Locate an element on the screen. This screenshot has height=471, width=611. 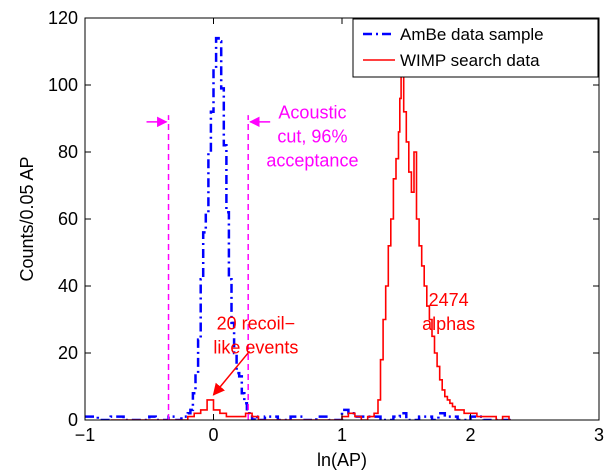
recoil-events-annotation: 20 recoil− like events is located at coordinates (255, 336).